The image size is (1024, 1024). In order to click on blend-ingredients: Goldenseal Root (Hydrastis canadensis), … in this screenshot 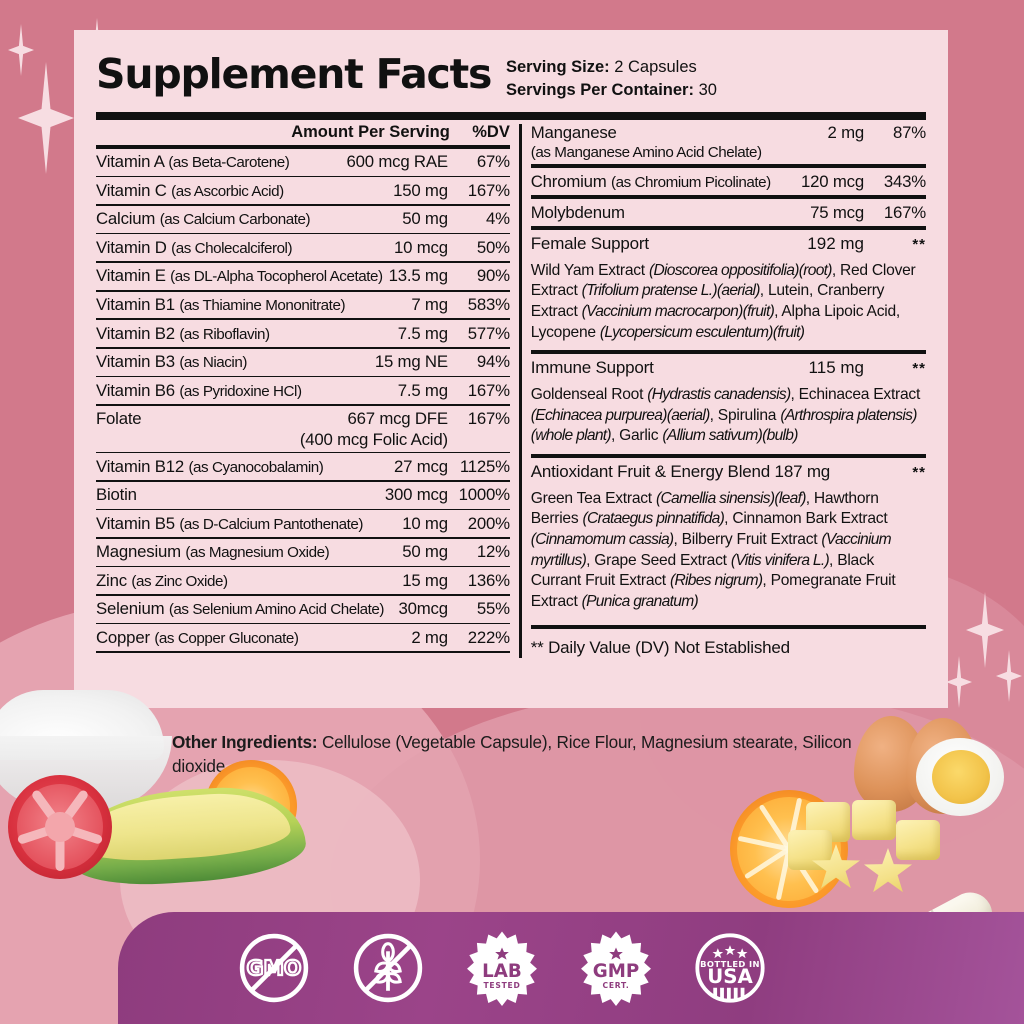, I will do `click(725, 415)`.